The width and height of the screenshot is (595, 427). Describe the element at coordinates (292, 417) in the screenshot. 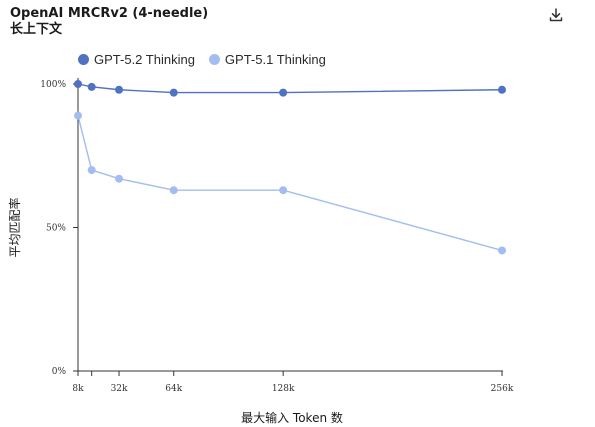

I see `x-axis-label: 最大输入 Token 数` at that location.